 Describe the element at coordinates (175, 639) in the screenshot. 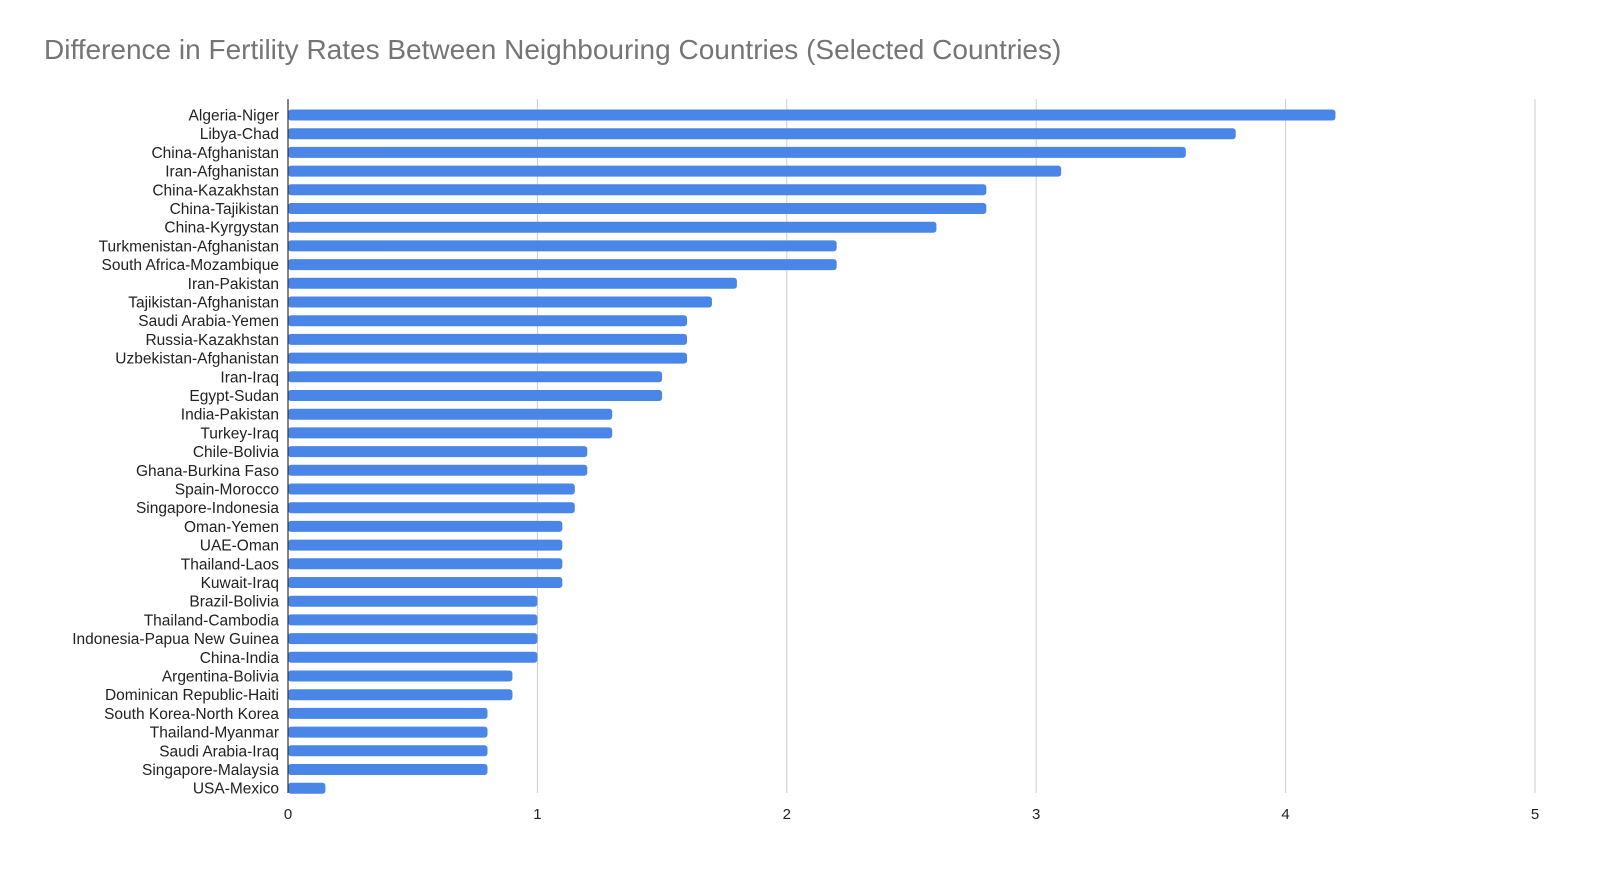

I see `category-label: Indonesia-Papua New Guinea` at that location.